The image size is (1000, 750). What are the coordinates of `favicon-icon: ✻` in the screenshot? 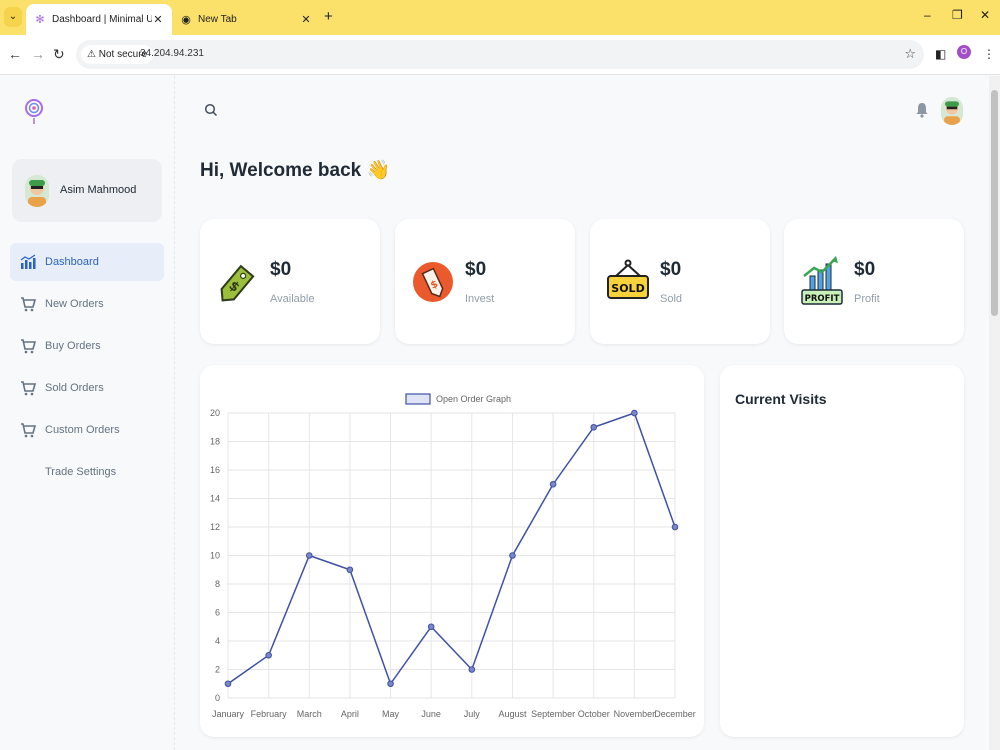 It's located at (40, 19).